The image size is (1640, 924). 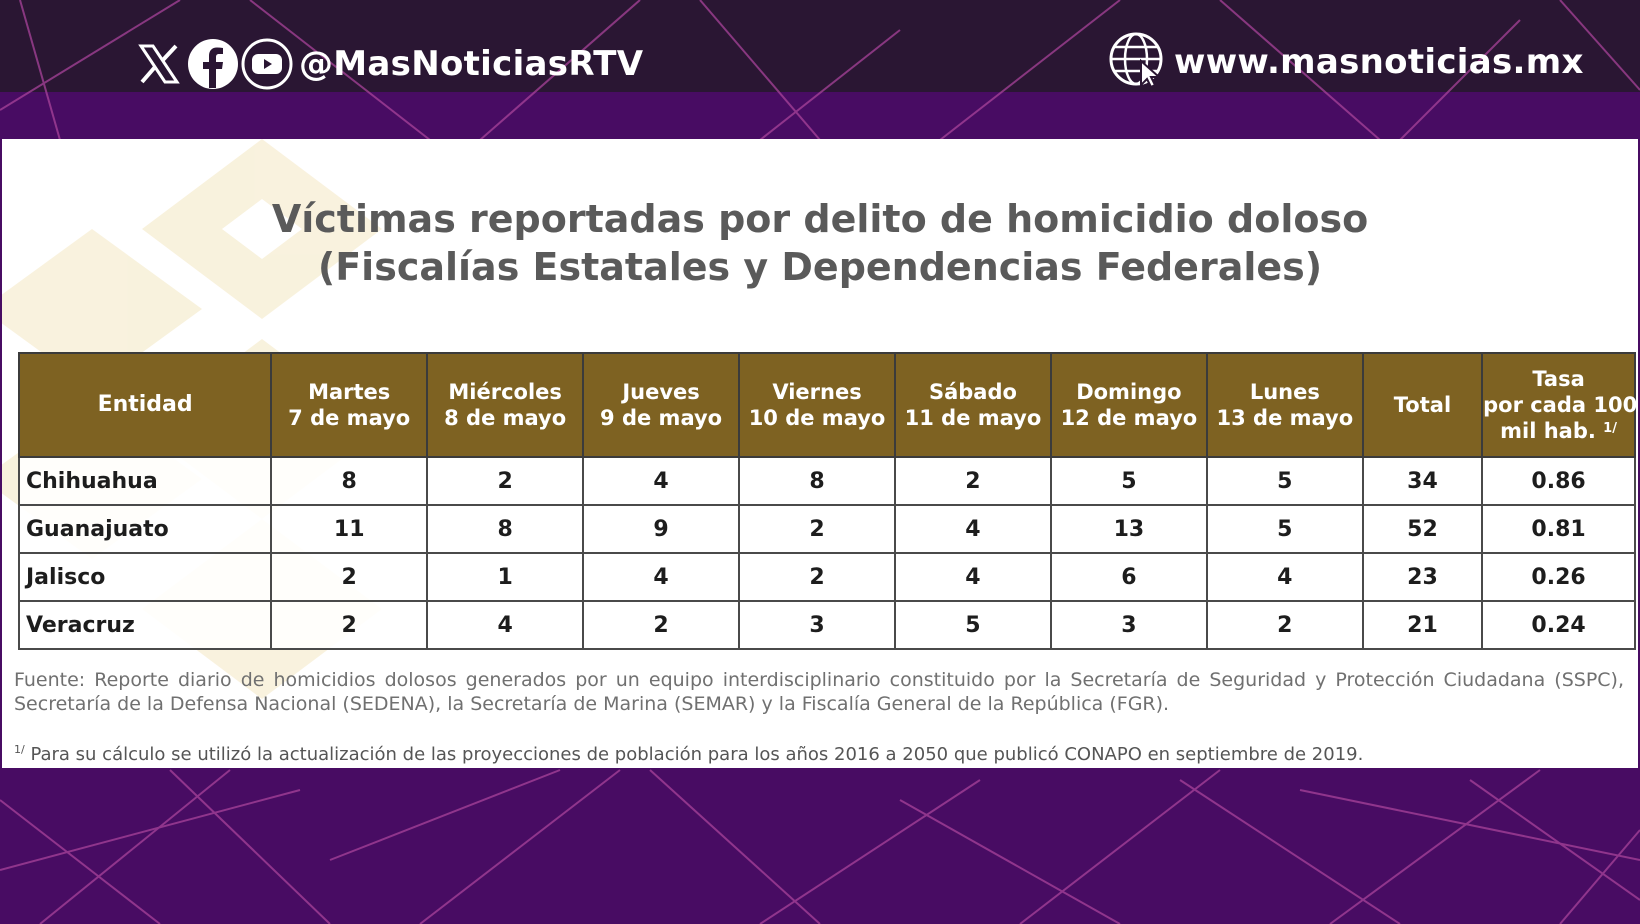 What do you see at coordinates (349, 529) in the screenshot?
I see `cell-value: 11` at bounding box center [349, 529].